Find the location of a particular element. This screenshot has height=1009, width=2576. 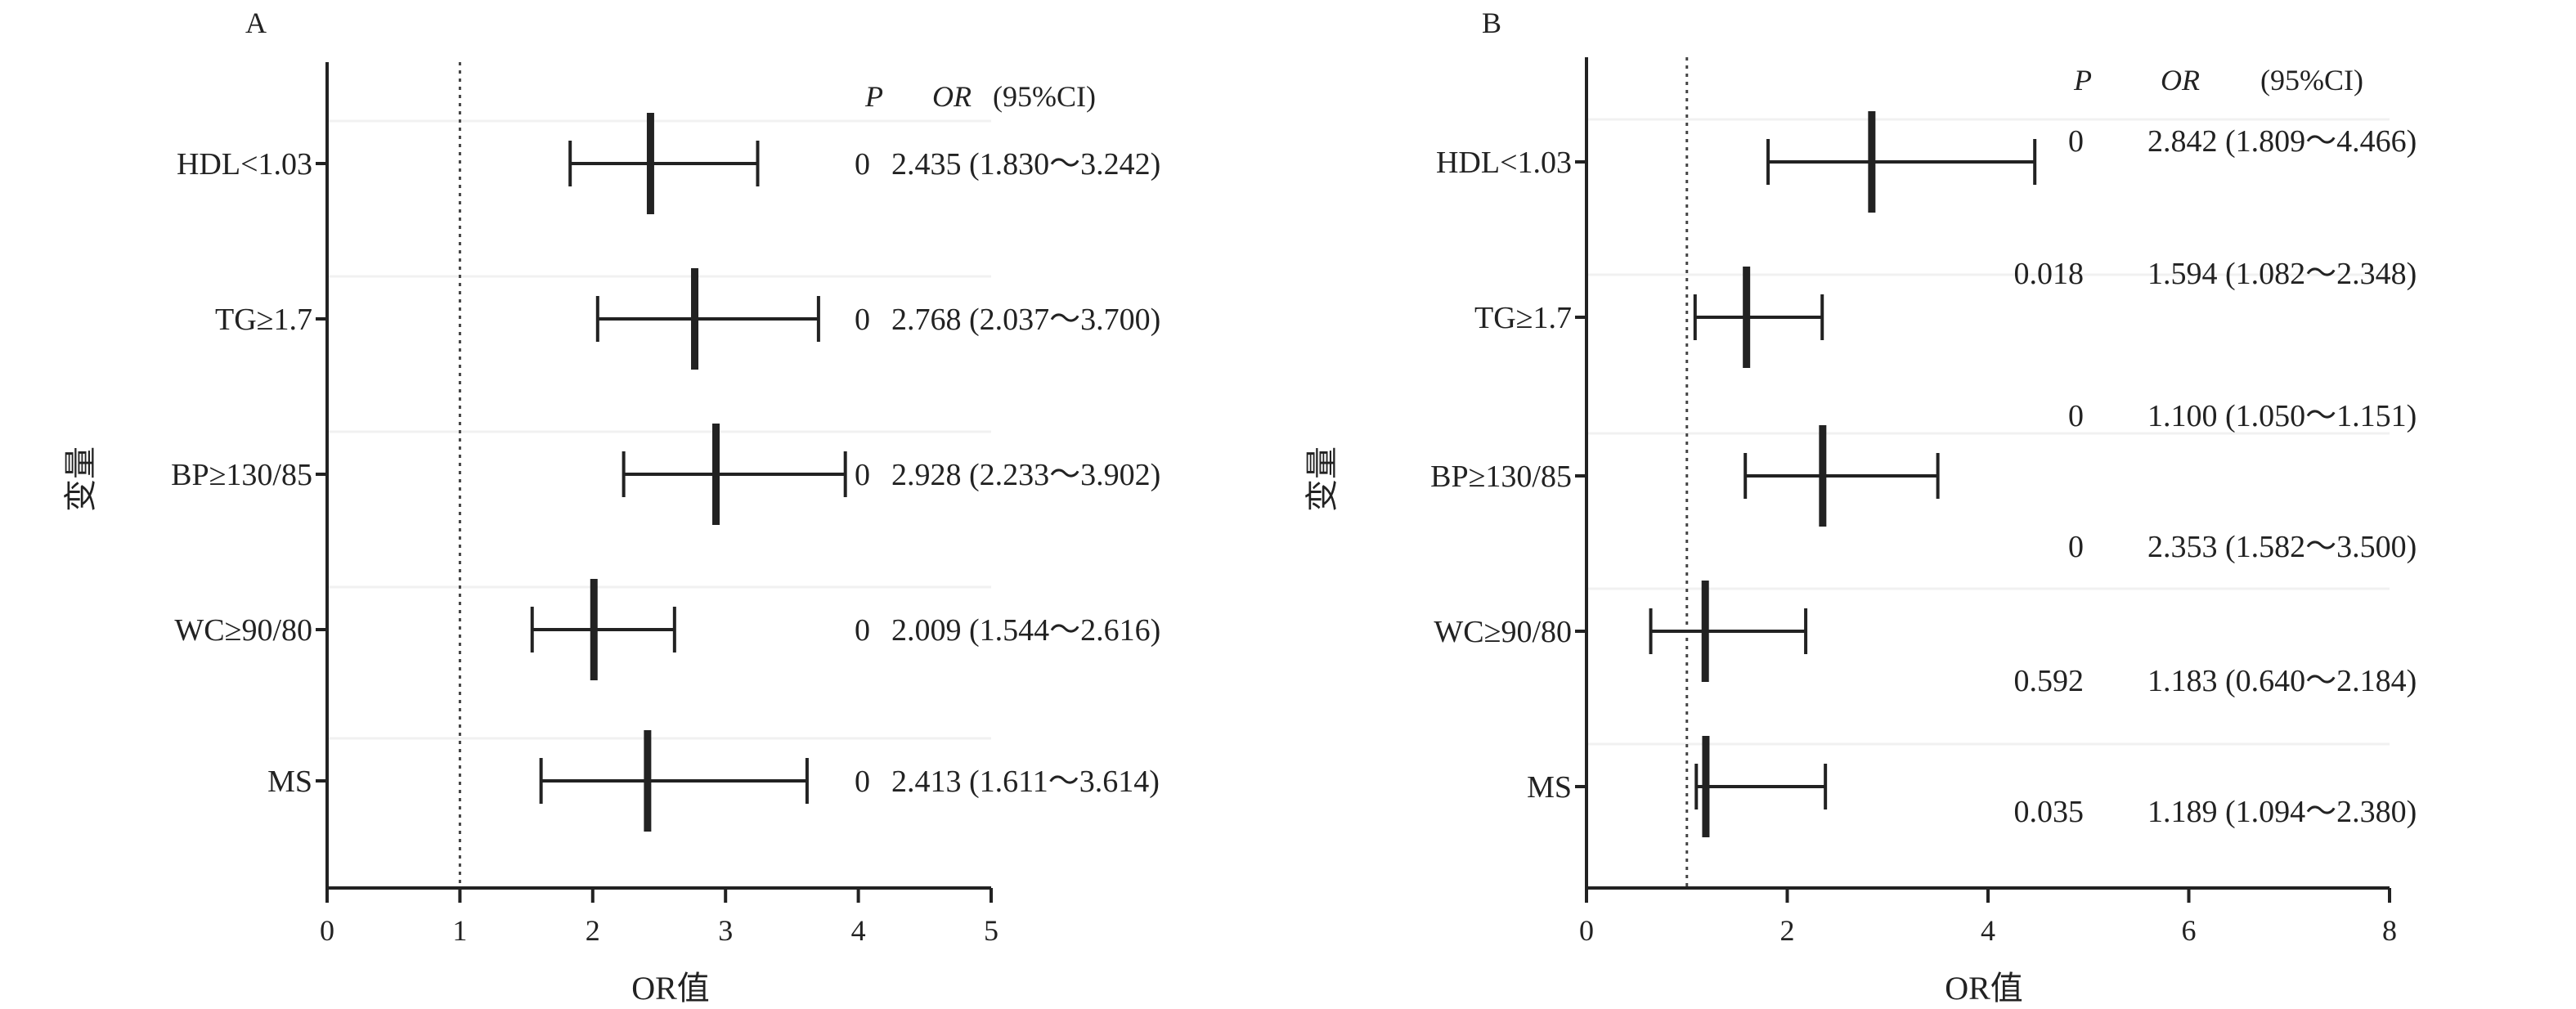

panel-a-intervals is located at coordinates (689, 473).